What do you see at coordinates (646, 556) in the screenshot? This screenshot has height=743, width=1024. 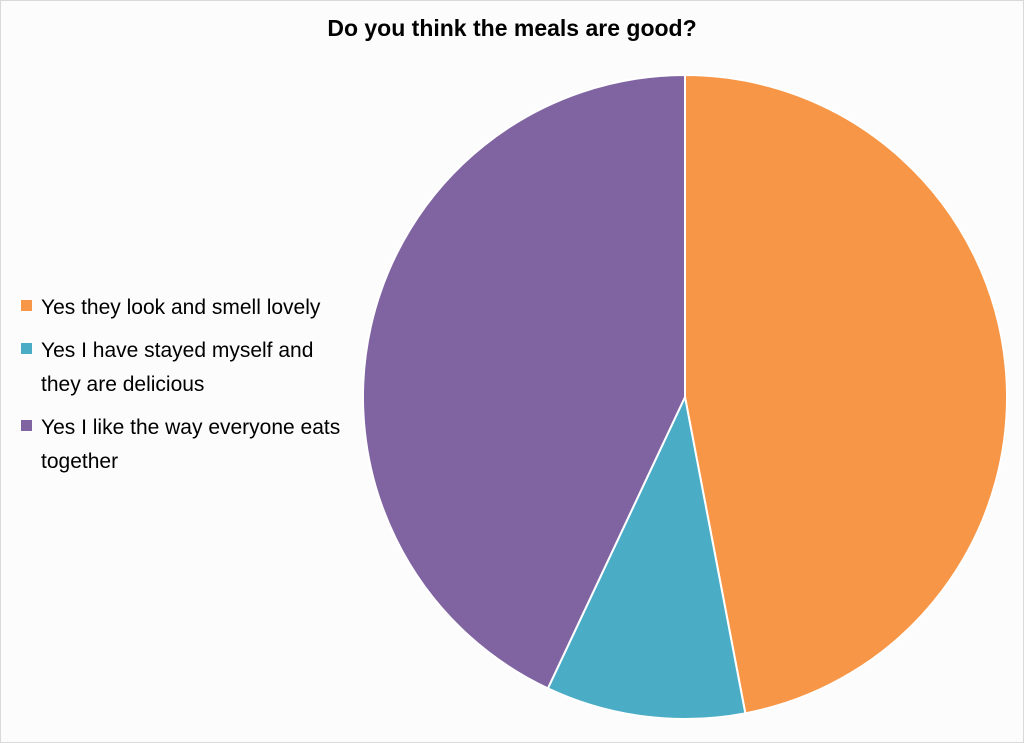 I see `pie-slice` at bounding box center [646, 556].